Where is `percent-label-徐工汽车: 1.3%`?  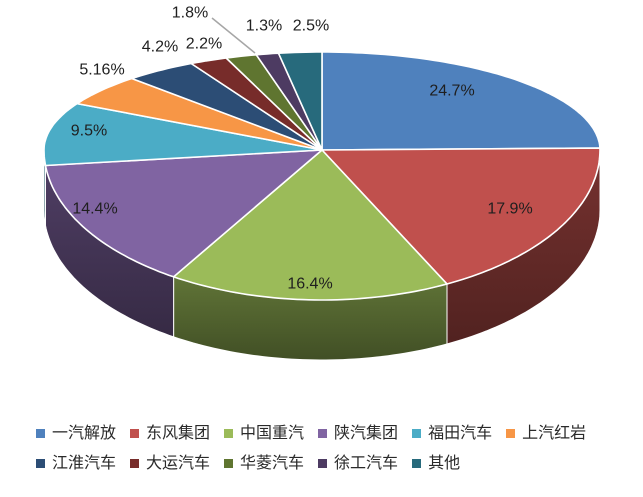 percent-label-徐工汽车: 1.3% is located at coordinates (264, 26).